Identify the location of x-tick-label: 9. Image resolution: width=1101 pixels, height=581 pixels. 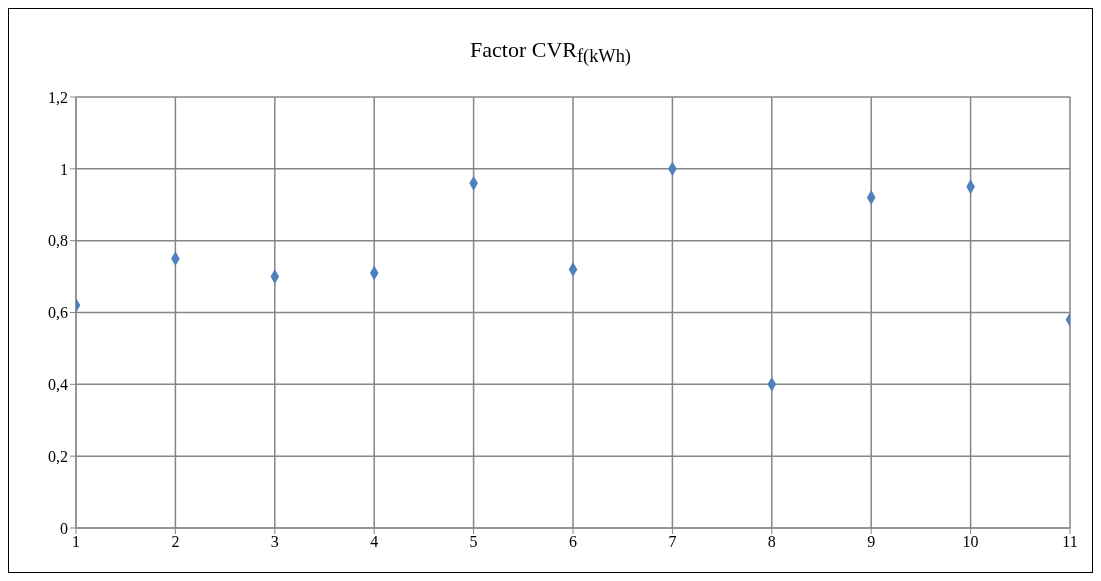
(871, 542).